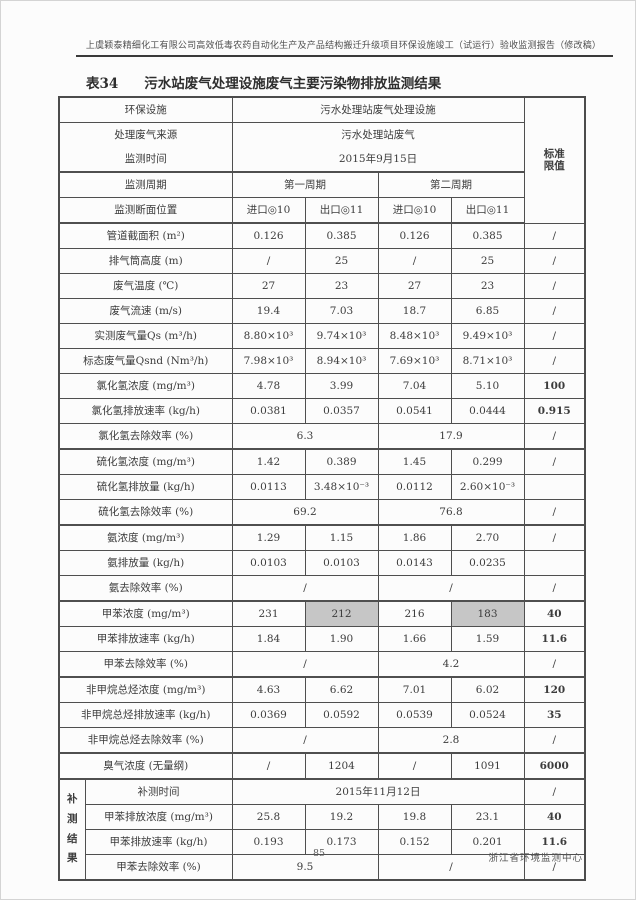 Image resolution: width=636 pixels, height=900 pixels. What do you see at coordinates (414, 537) in the screenshot?
I see `data-cell: 1.86` at bounding box center [414, 537].